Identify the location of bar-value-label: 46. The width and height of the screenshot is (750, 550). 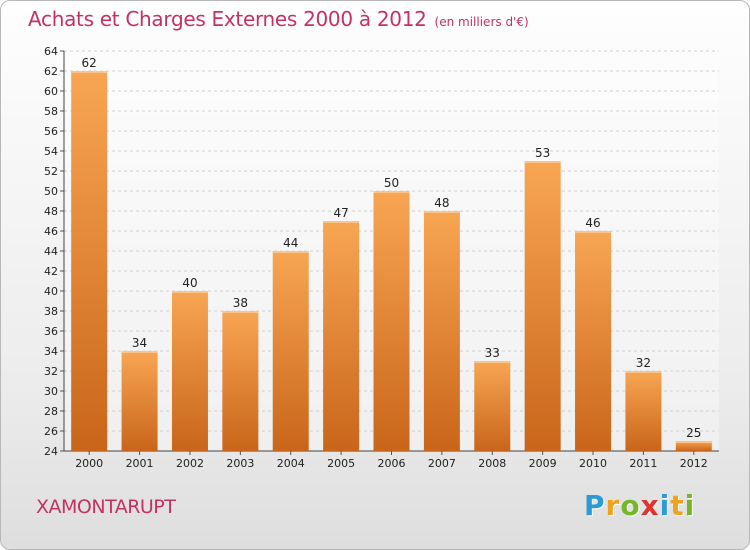
(592, 223).